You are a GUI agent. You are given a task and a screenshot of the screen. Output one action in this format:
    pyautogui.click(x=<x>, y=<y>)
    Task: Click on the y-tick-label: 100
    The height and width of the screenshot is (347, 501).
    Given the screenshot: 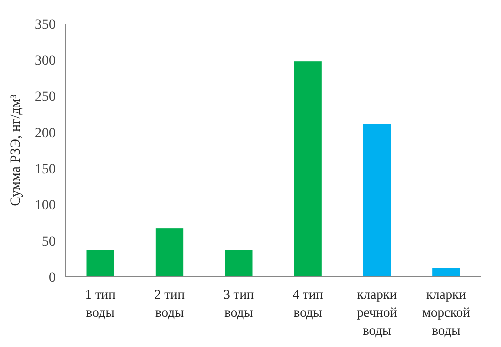 What is the action you would take?
    pyautogui.click(x=45, y=206)
    